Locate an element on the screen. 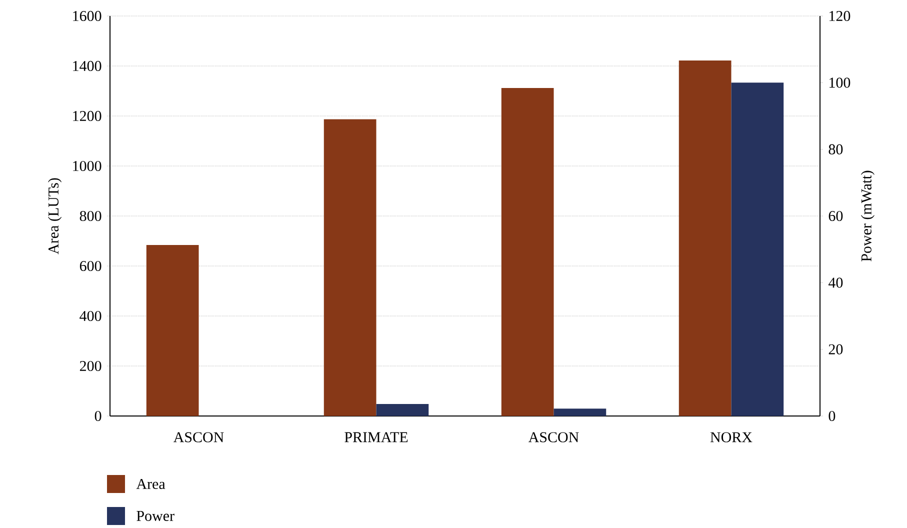  y-tick-label: 1000 is located at coordinates (87, 166).